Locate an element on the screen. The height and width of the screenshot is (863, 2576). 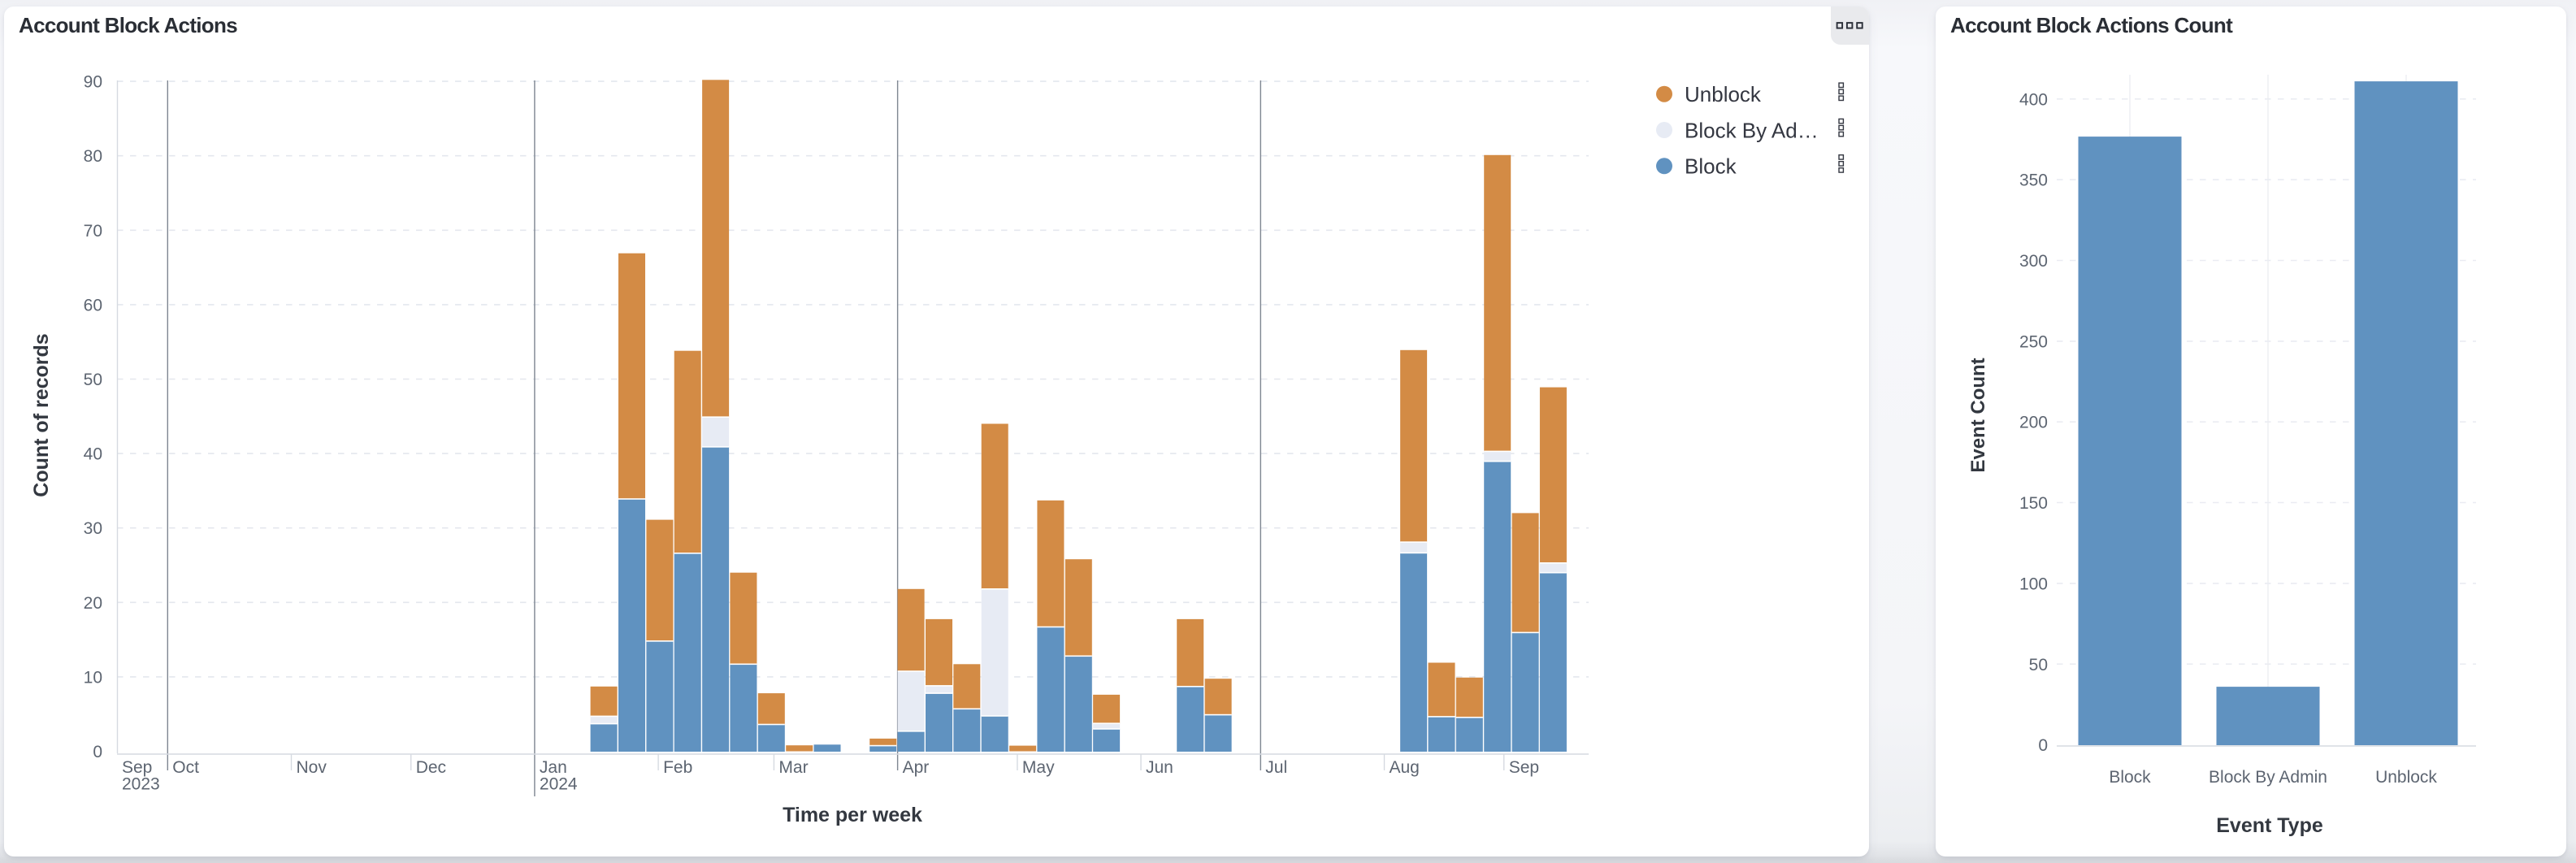
svg-text: Jul is located at coordinates (1276, 767).